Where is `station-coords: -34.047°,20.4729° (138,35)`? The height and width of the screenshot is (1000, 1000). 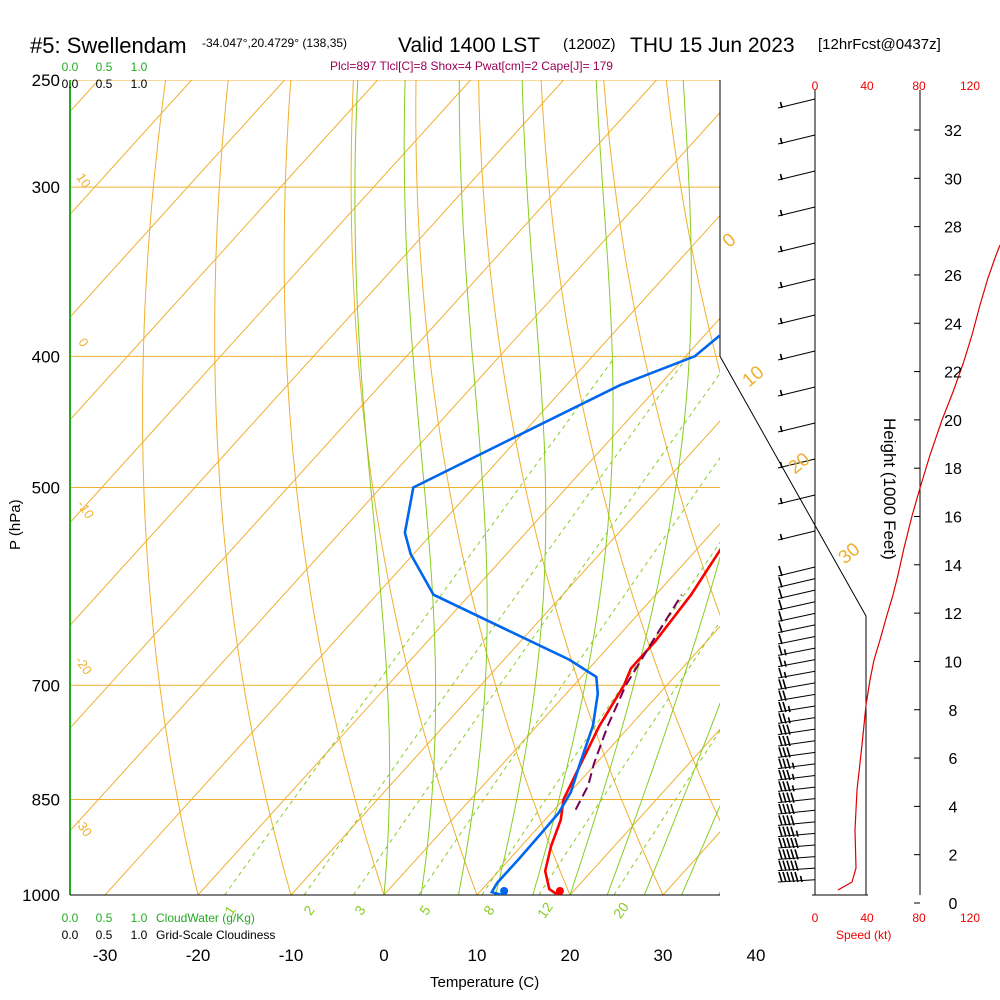 station-coords: -34.047°,20.4729° (138,35) is located at coordinates (274, 43).